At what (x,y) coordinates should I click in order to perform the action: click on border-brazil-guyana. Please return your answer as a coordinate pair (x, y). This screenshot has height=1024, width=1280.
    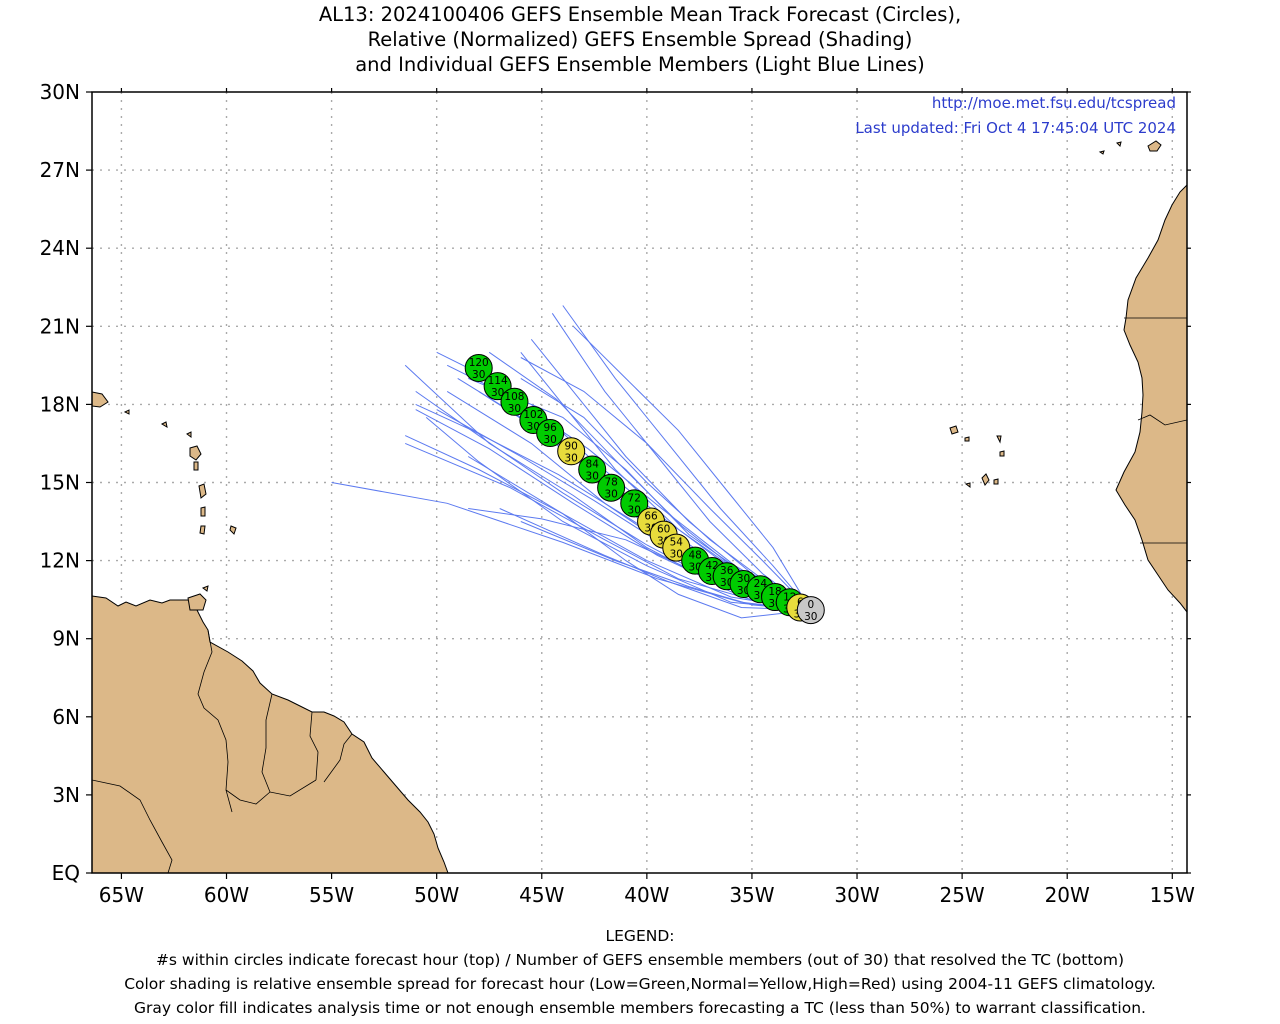
    Looking at the image, I should click on (271, 792).